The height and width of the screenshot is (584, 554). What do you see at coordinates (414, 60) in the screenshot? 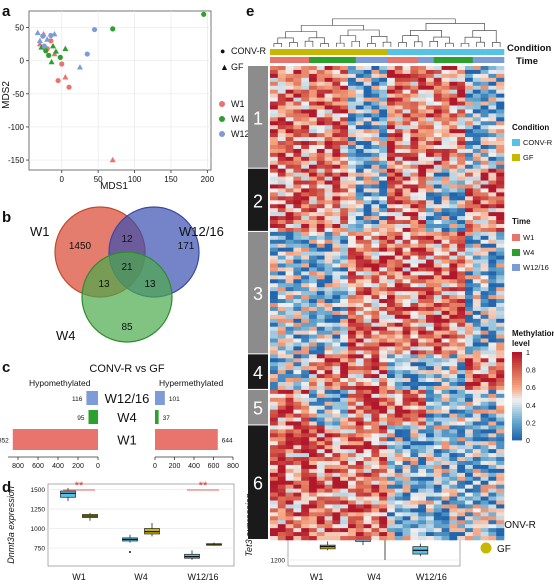
I see `time-annotation-cell` at bounding box center [414, 60].